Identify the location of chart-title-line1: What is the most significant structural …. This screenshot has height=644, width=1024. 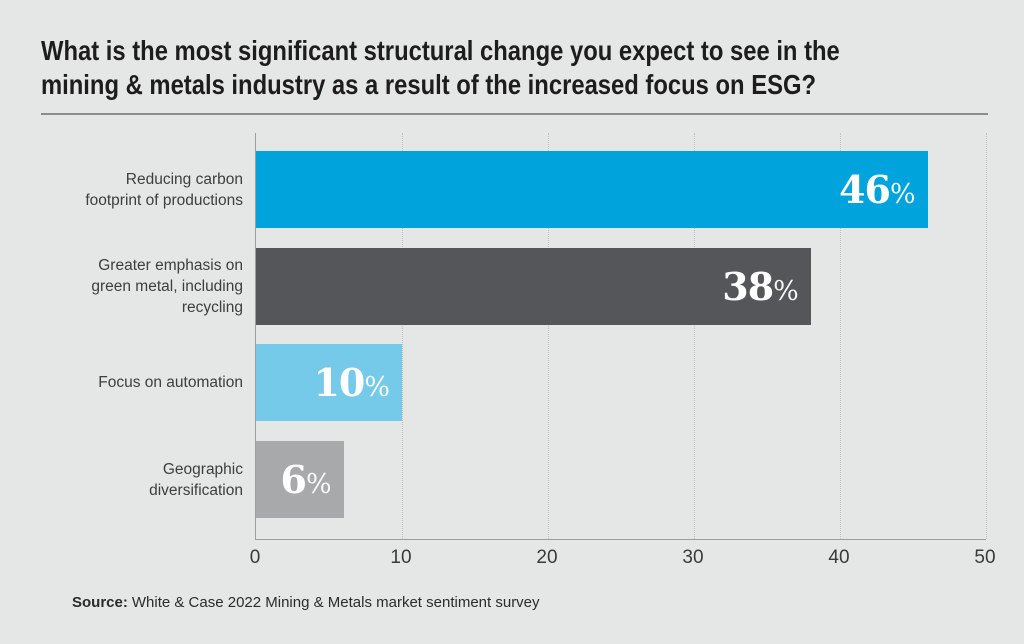
(440, 50).